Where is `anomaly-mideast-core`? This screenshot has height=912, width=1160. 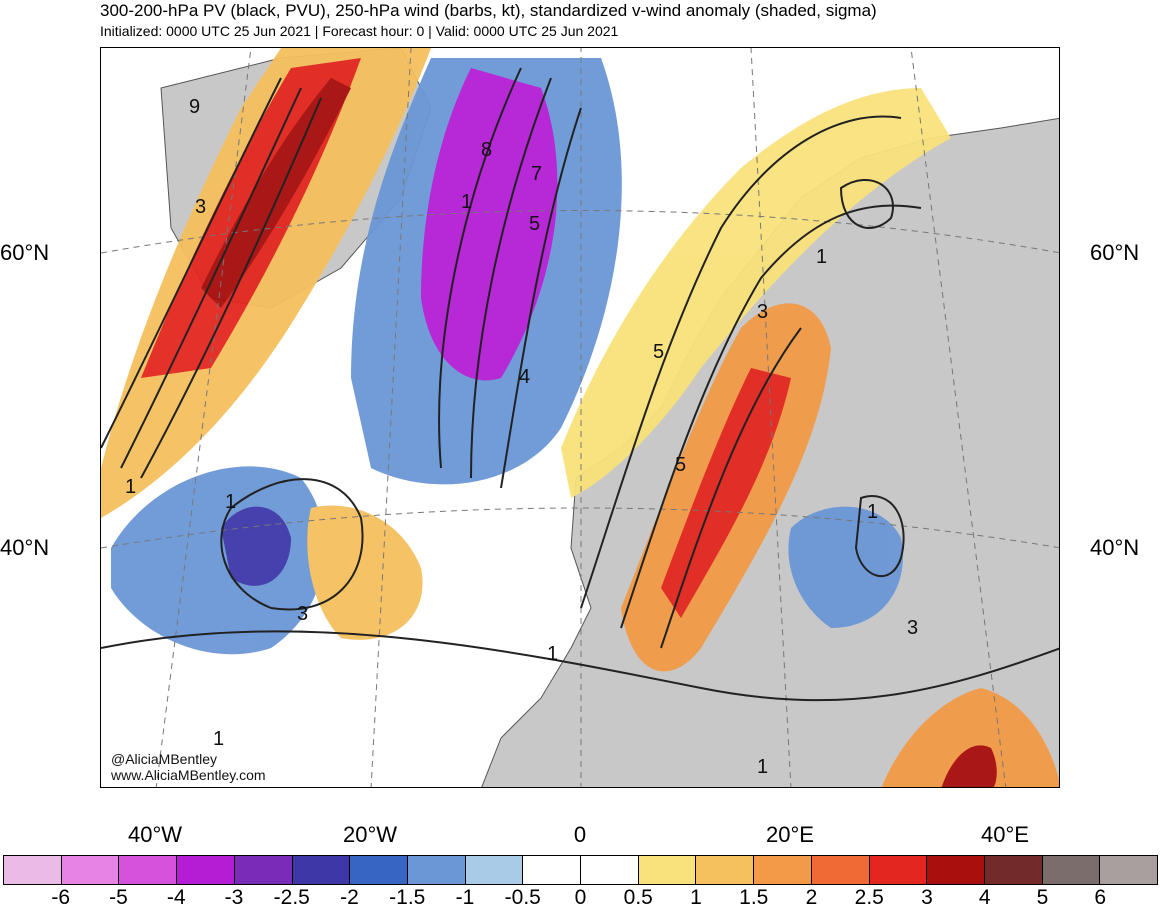 anomaly-mideast-core is located at coordinates (969, 766).